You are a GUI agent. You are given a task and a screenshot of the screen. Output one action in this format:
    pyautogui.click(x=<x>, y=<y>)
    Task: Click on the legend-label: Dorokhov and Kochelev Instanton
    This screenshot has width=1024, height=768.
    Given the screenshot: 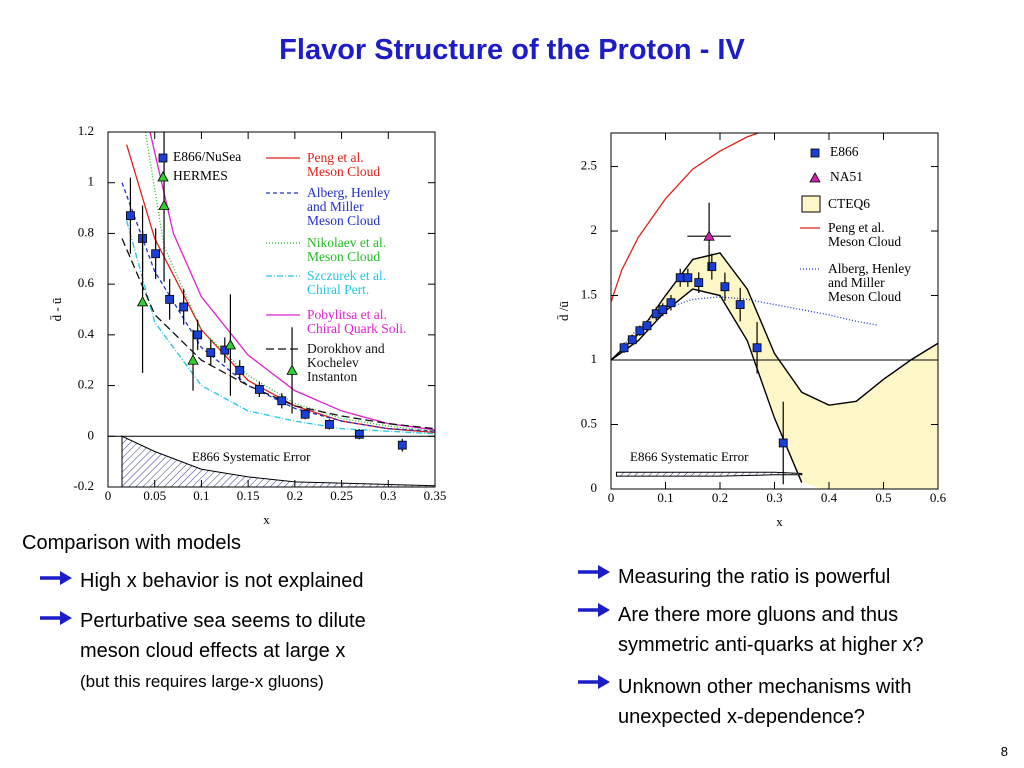 What is the action you would take?
    pyautogui.click(x=346, y=362)
    